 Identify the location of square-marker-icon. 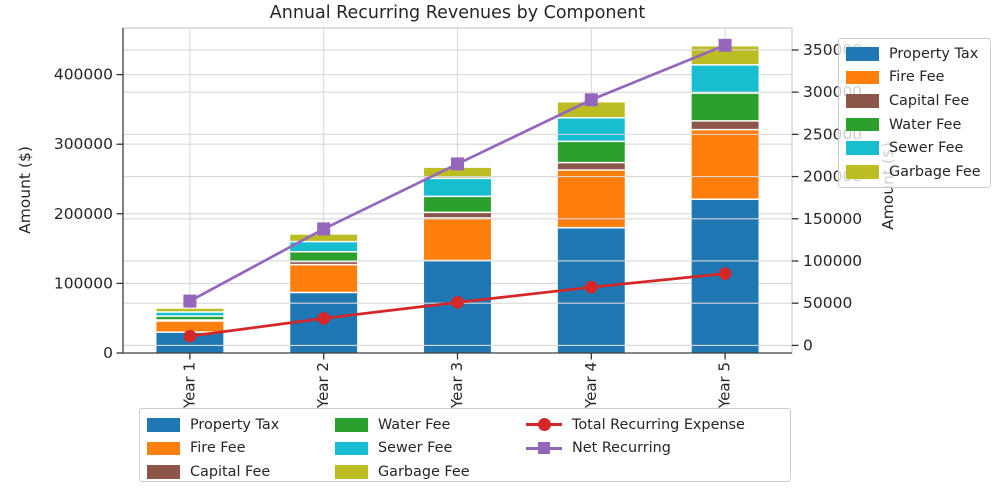
(544, 448).